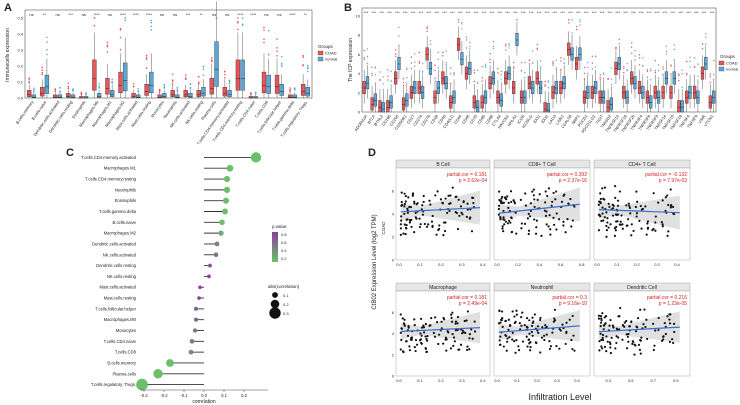  I want to click on panel-d-cor-label: partial.cor = -0.132, so click(666, 175).